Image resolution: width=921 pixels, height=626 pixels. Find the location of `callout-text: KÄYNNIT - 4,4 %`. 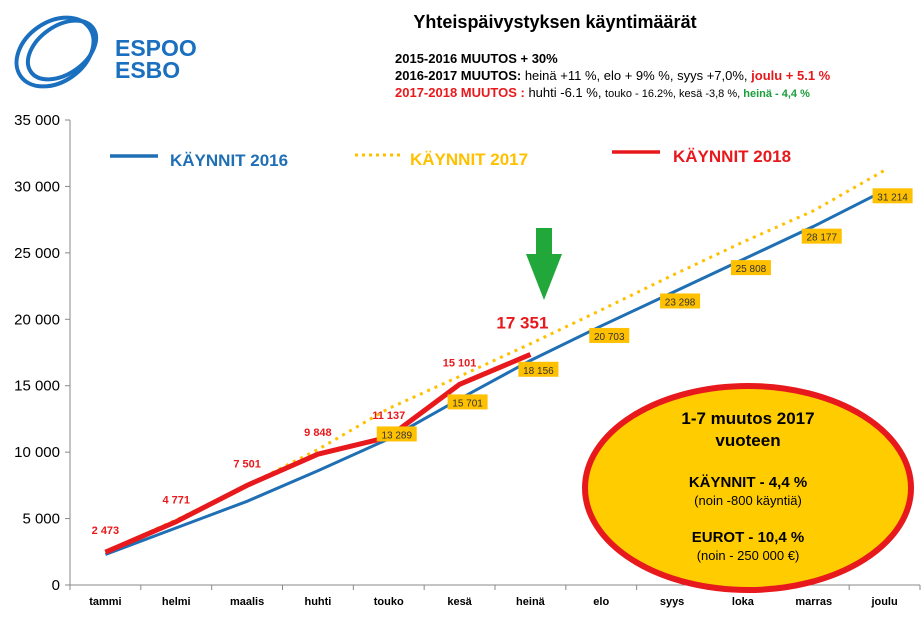

callout-text: KÄYNNIT - 4,4 % is located at coordinates (748, 482).